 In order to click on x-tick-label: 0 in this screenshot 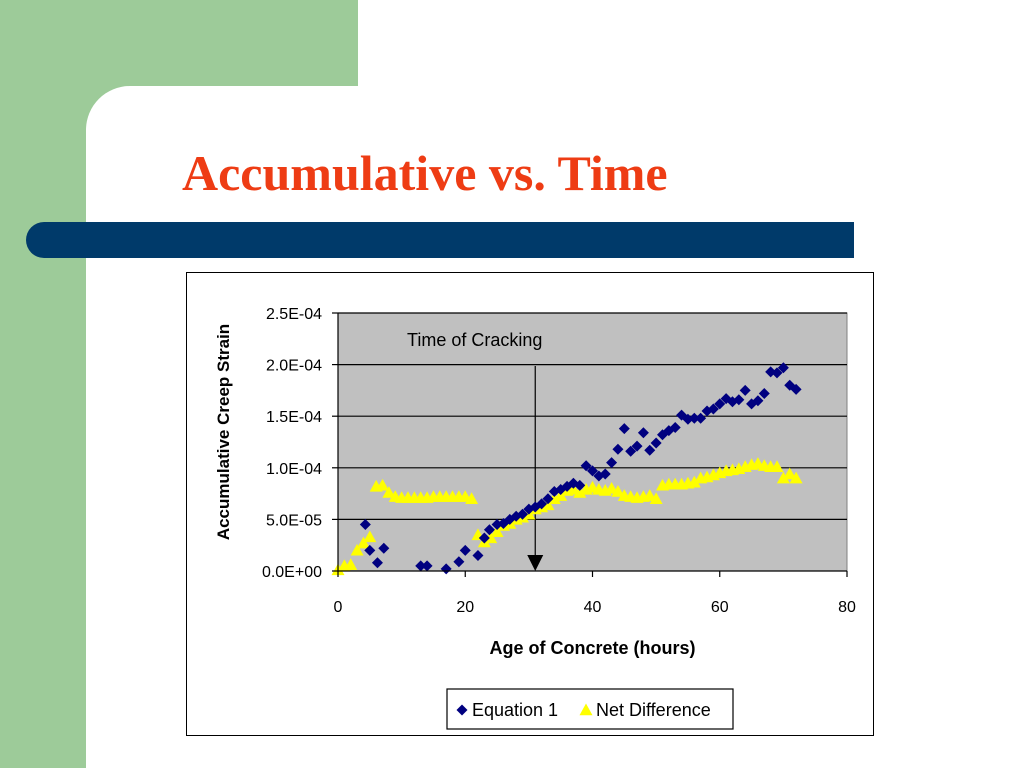, I will do `click(338, 607)`.